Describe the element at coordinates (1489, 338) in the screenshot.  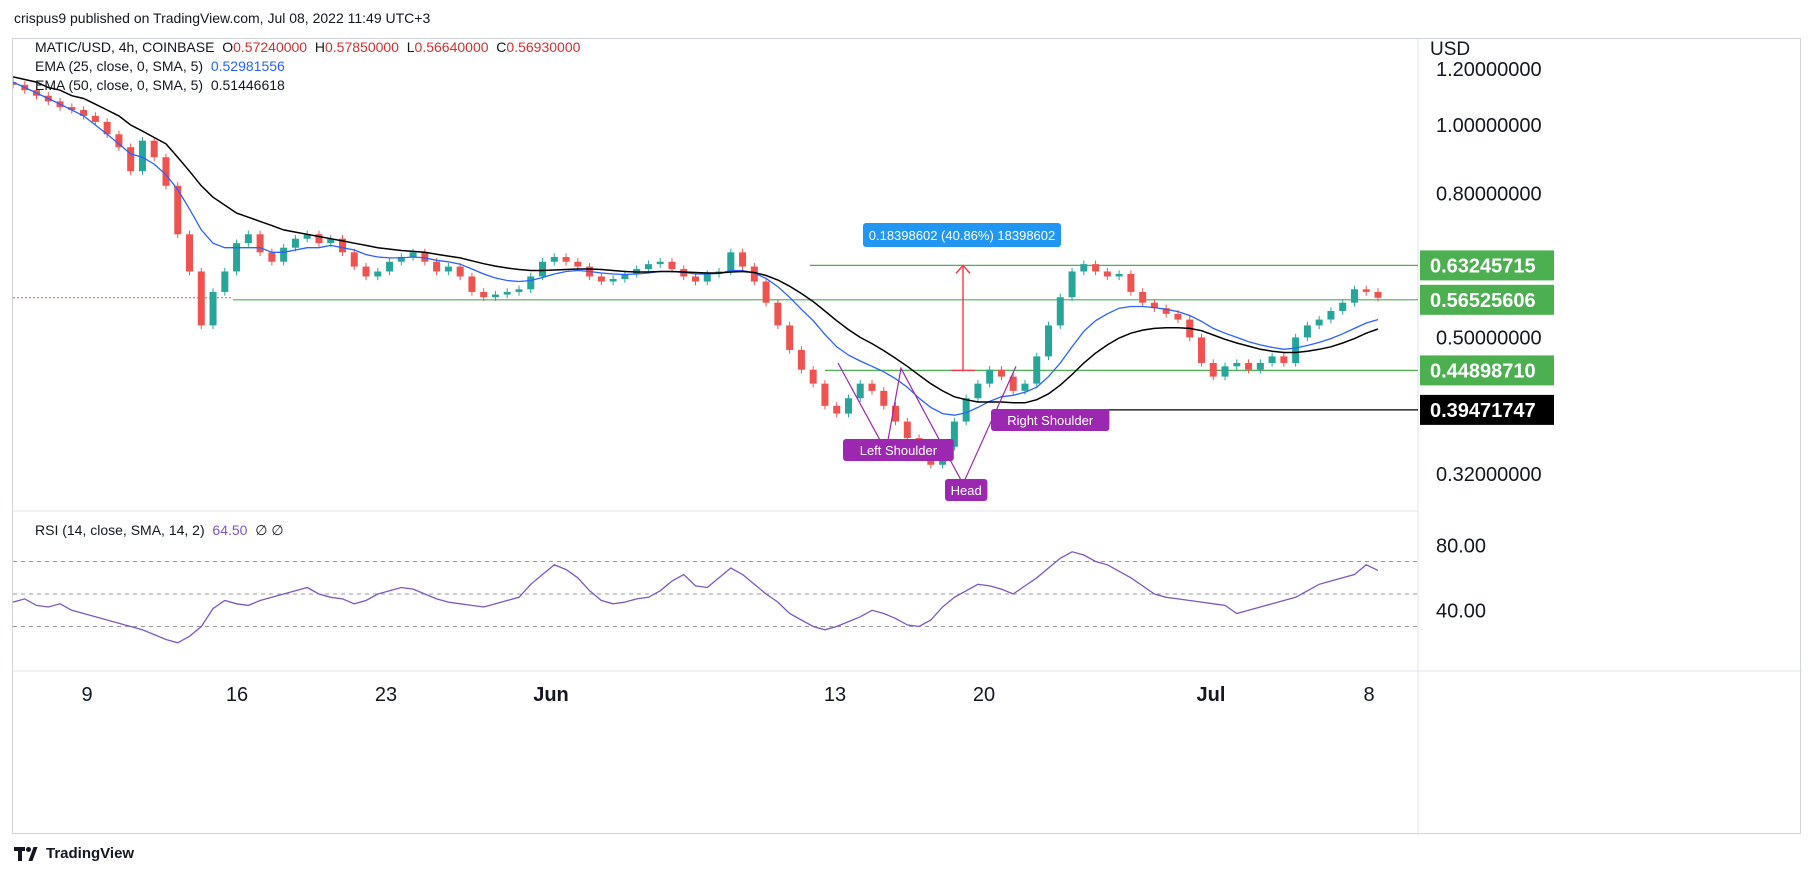
I see `price-tick: 0.50000000` at that location.